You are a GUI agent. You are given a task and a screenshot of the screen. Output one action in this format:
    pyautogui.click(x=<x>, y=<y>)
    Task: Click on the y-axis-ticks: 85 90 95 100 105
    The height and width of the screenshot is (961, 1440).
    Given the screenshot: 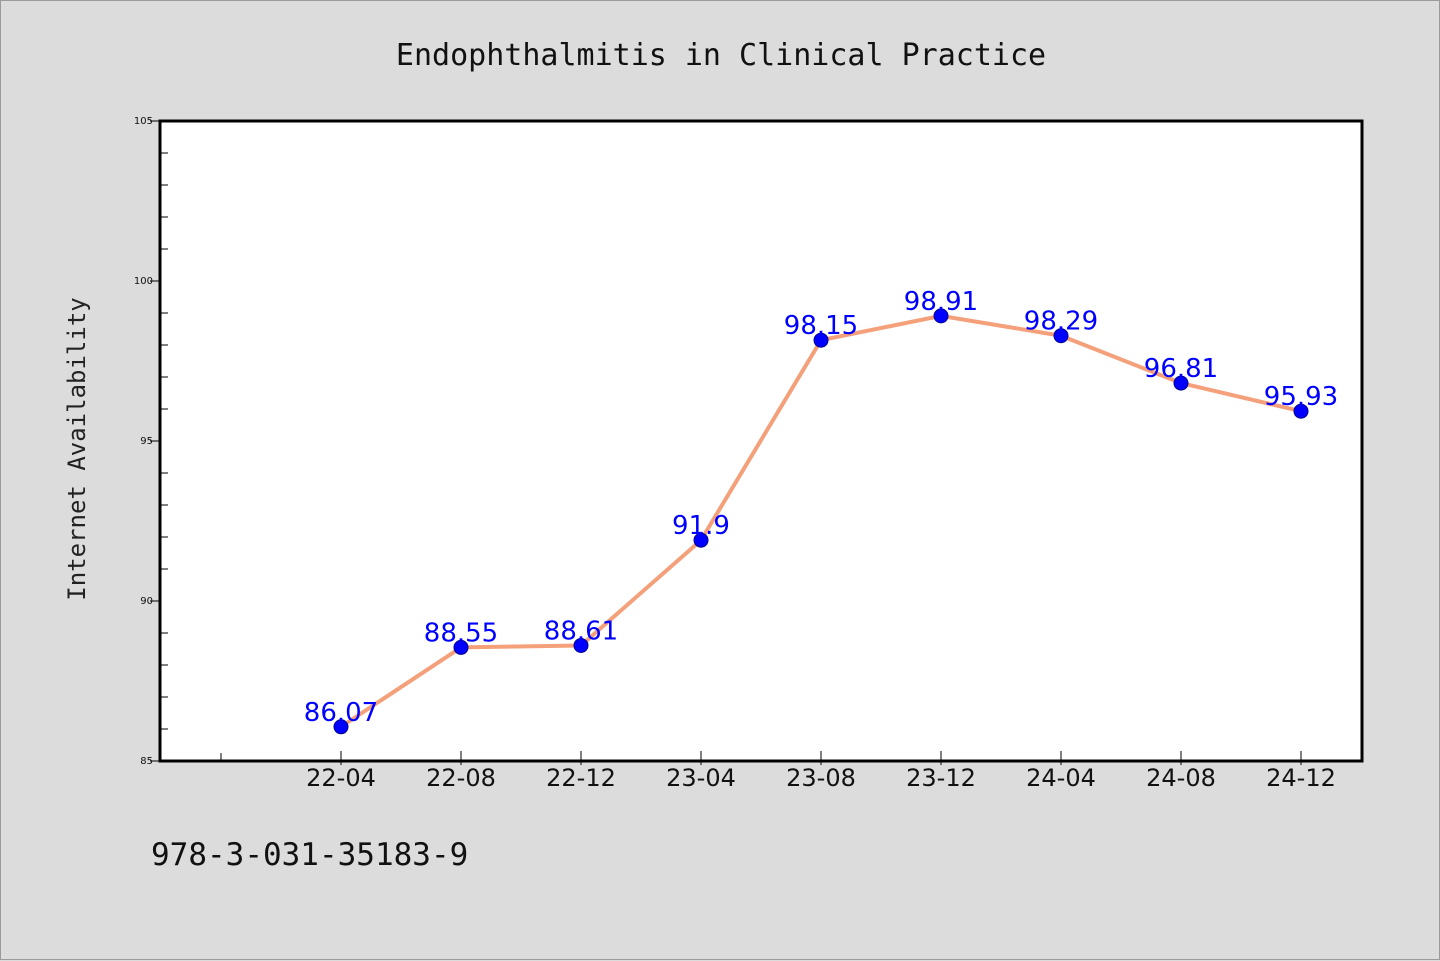 What is the action you would take?
    pyautogui.click(x=151, y=441)
    